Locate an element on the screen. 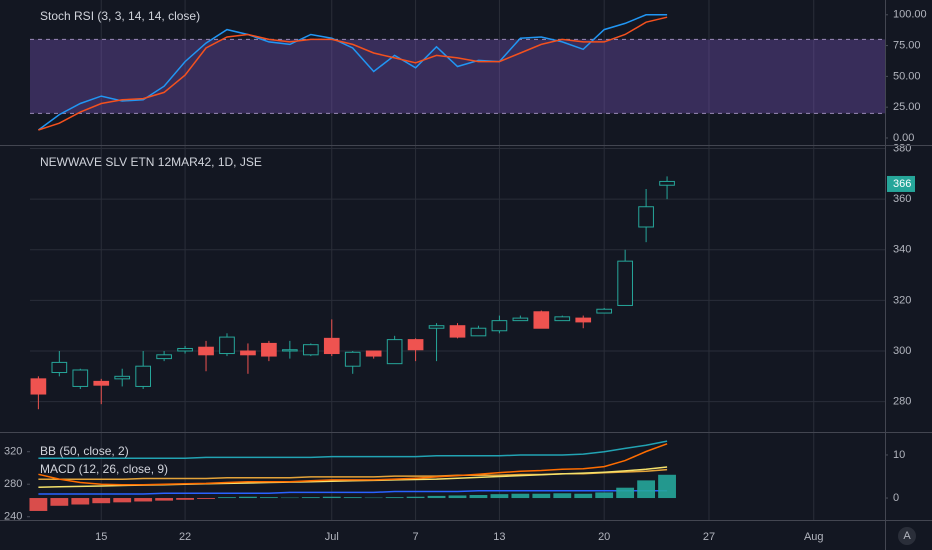 The height and width of the screenshot is (550, 932). panel-title: BB (50, close, 2) is located at coordinates (84, 451).